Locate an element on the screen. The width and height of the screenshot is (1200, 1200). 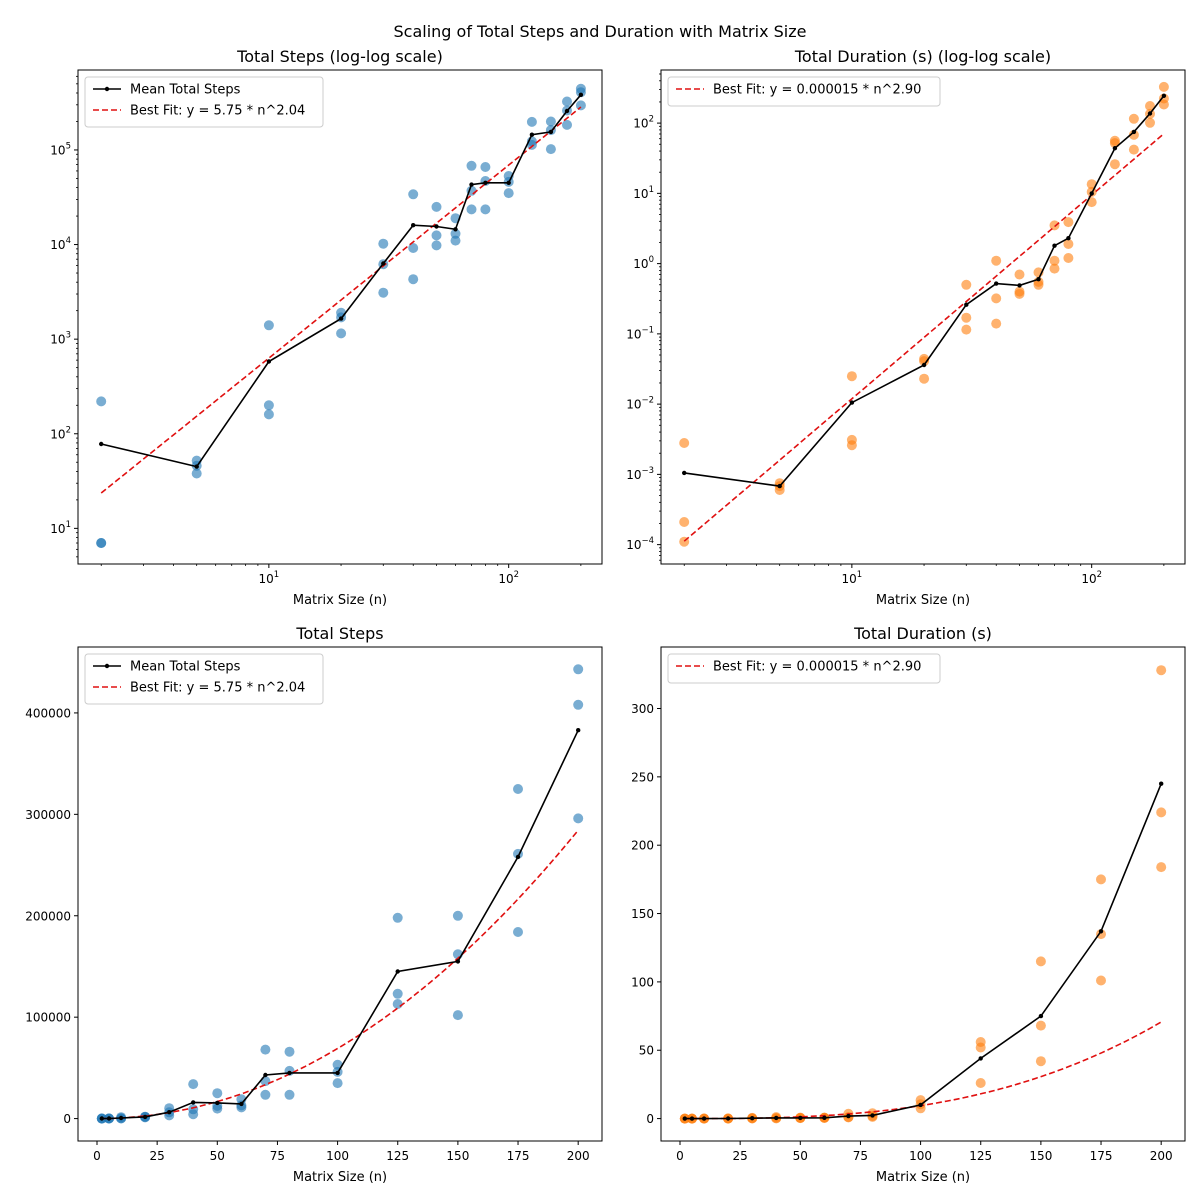
x-tick-label: 100 is located at coordinates (920, 1156).